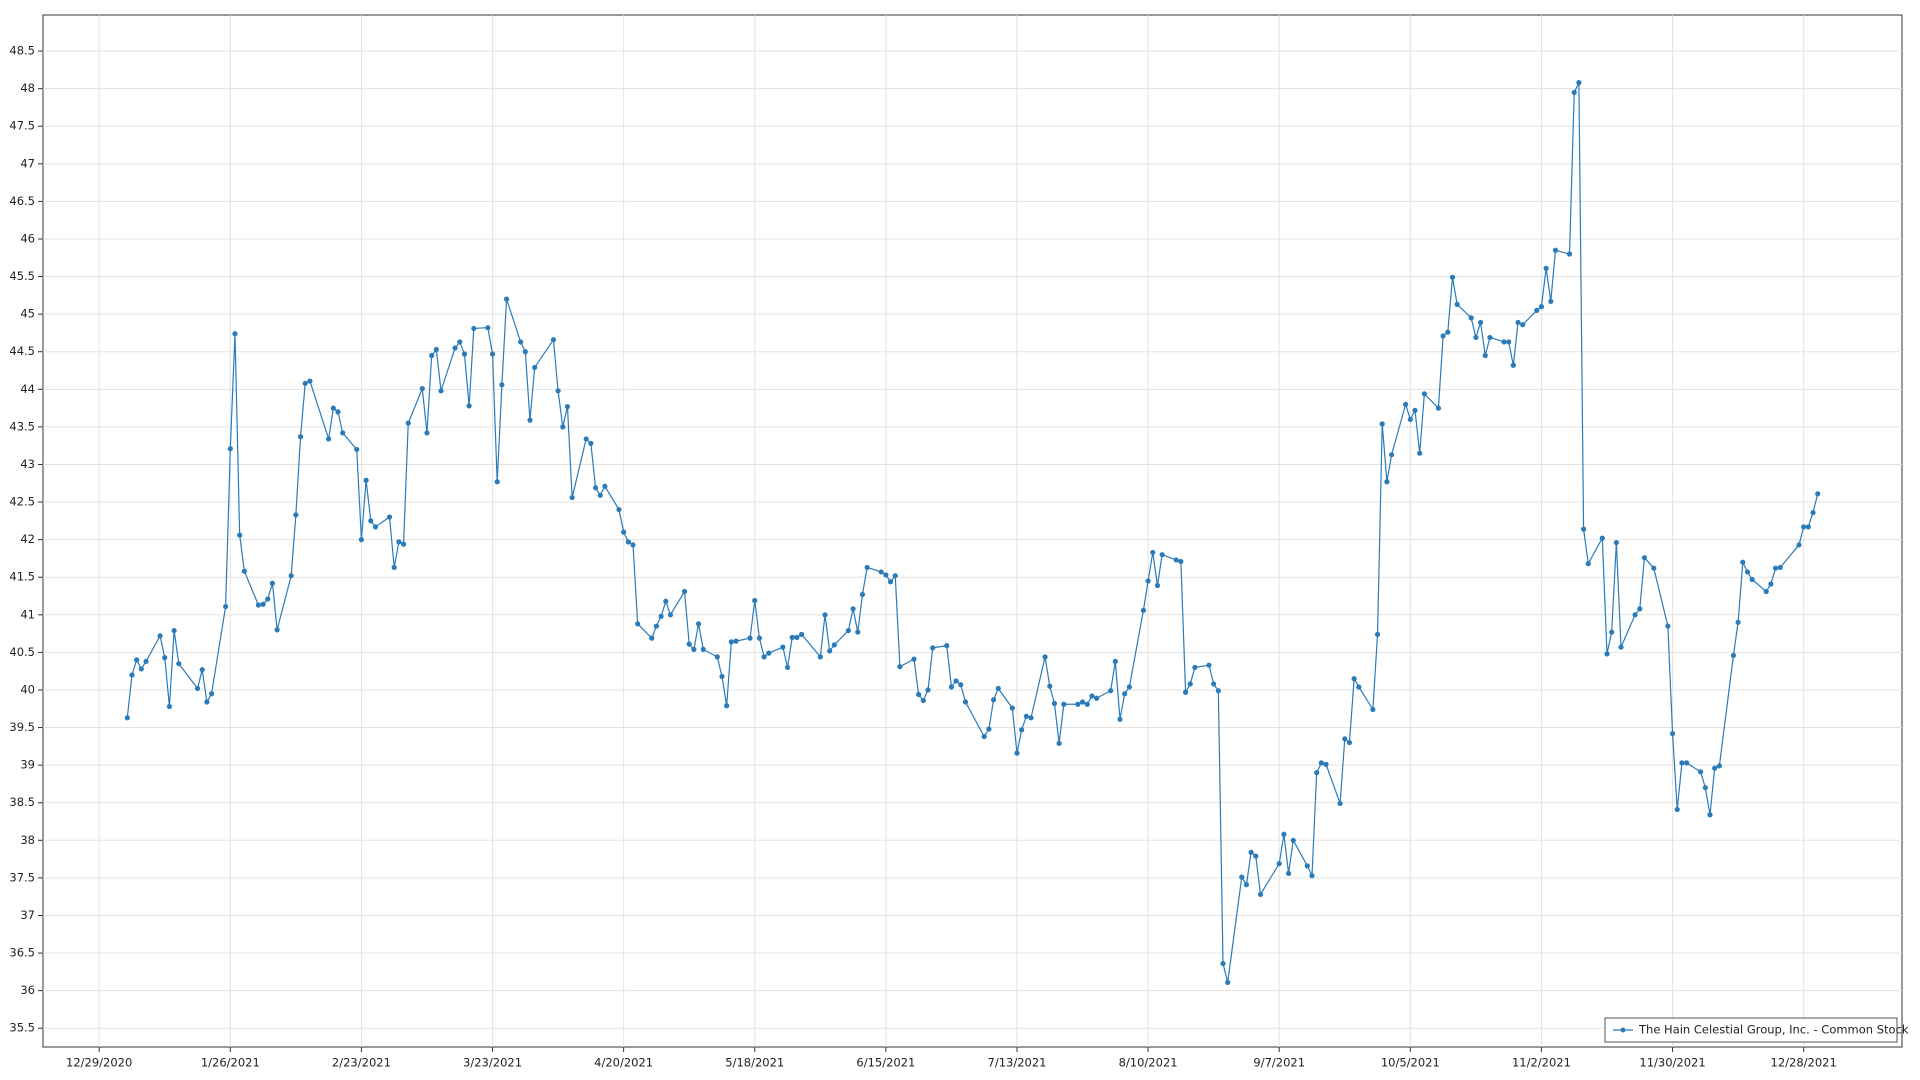 Image resolution: width=1920 pixels, height=1080 pixels. Describe the element at coordinates (361, 1063) in the screenshot. I see `x-tick-label: 2/23/2021` at that location.